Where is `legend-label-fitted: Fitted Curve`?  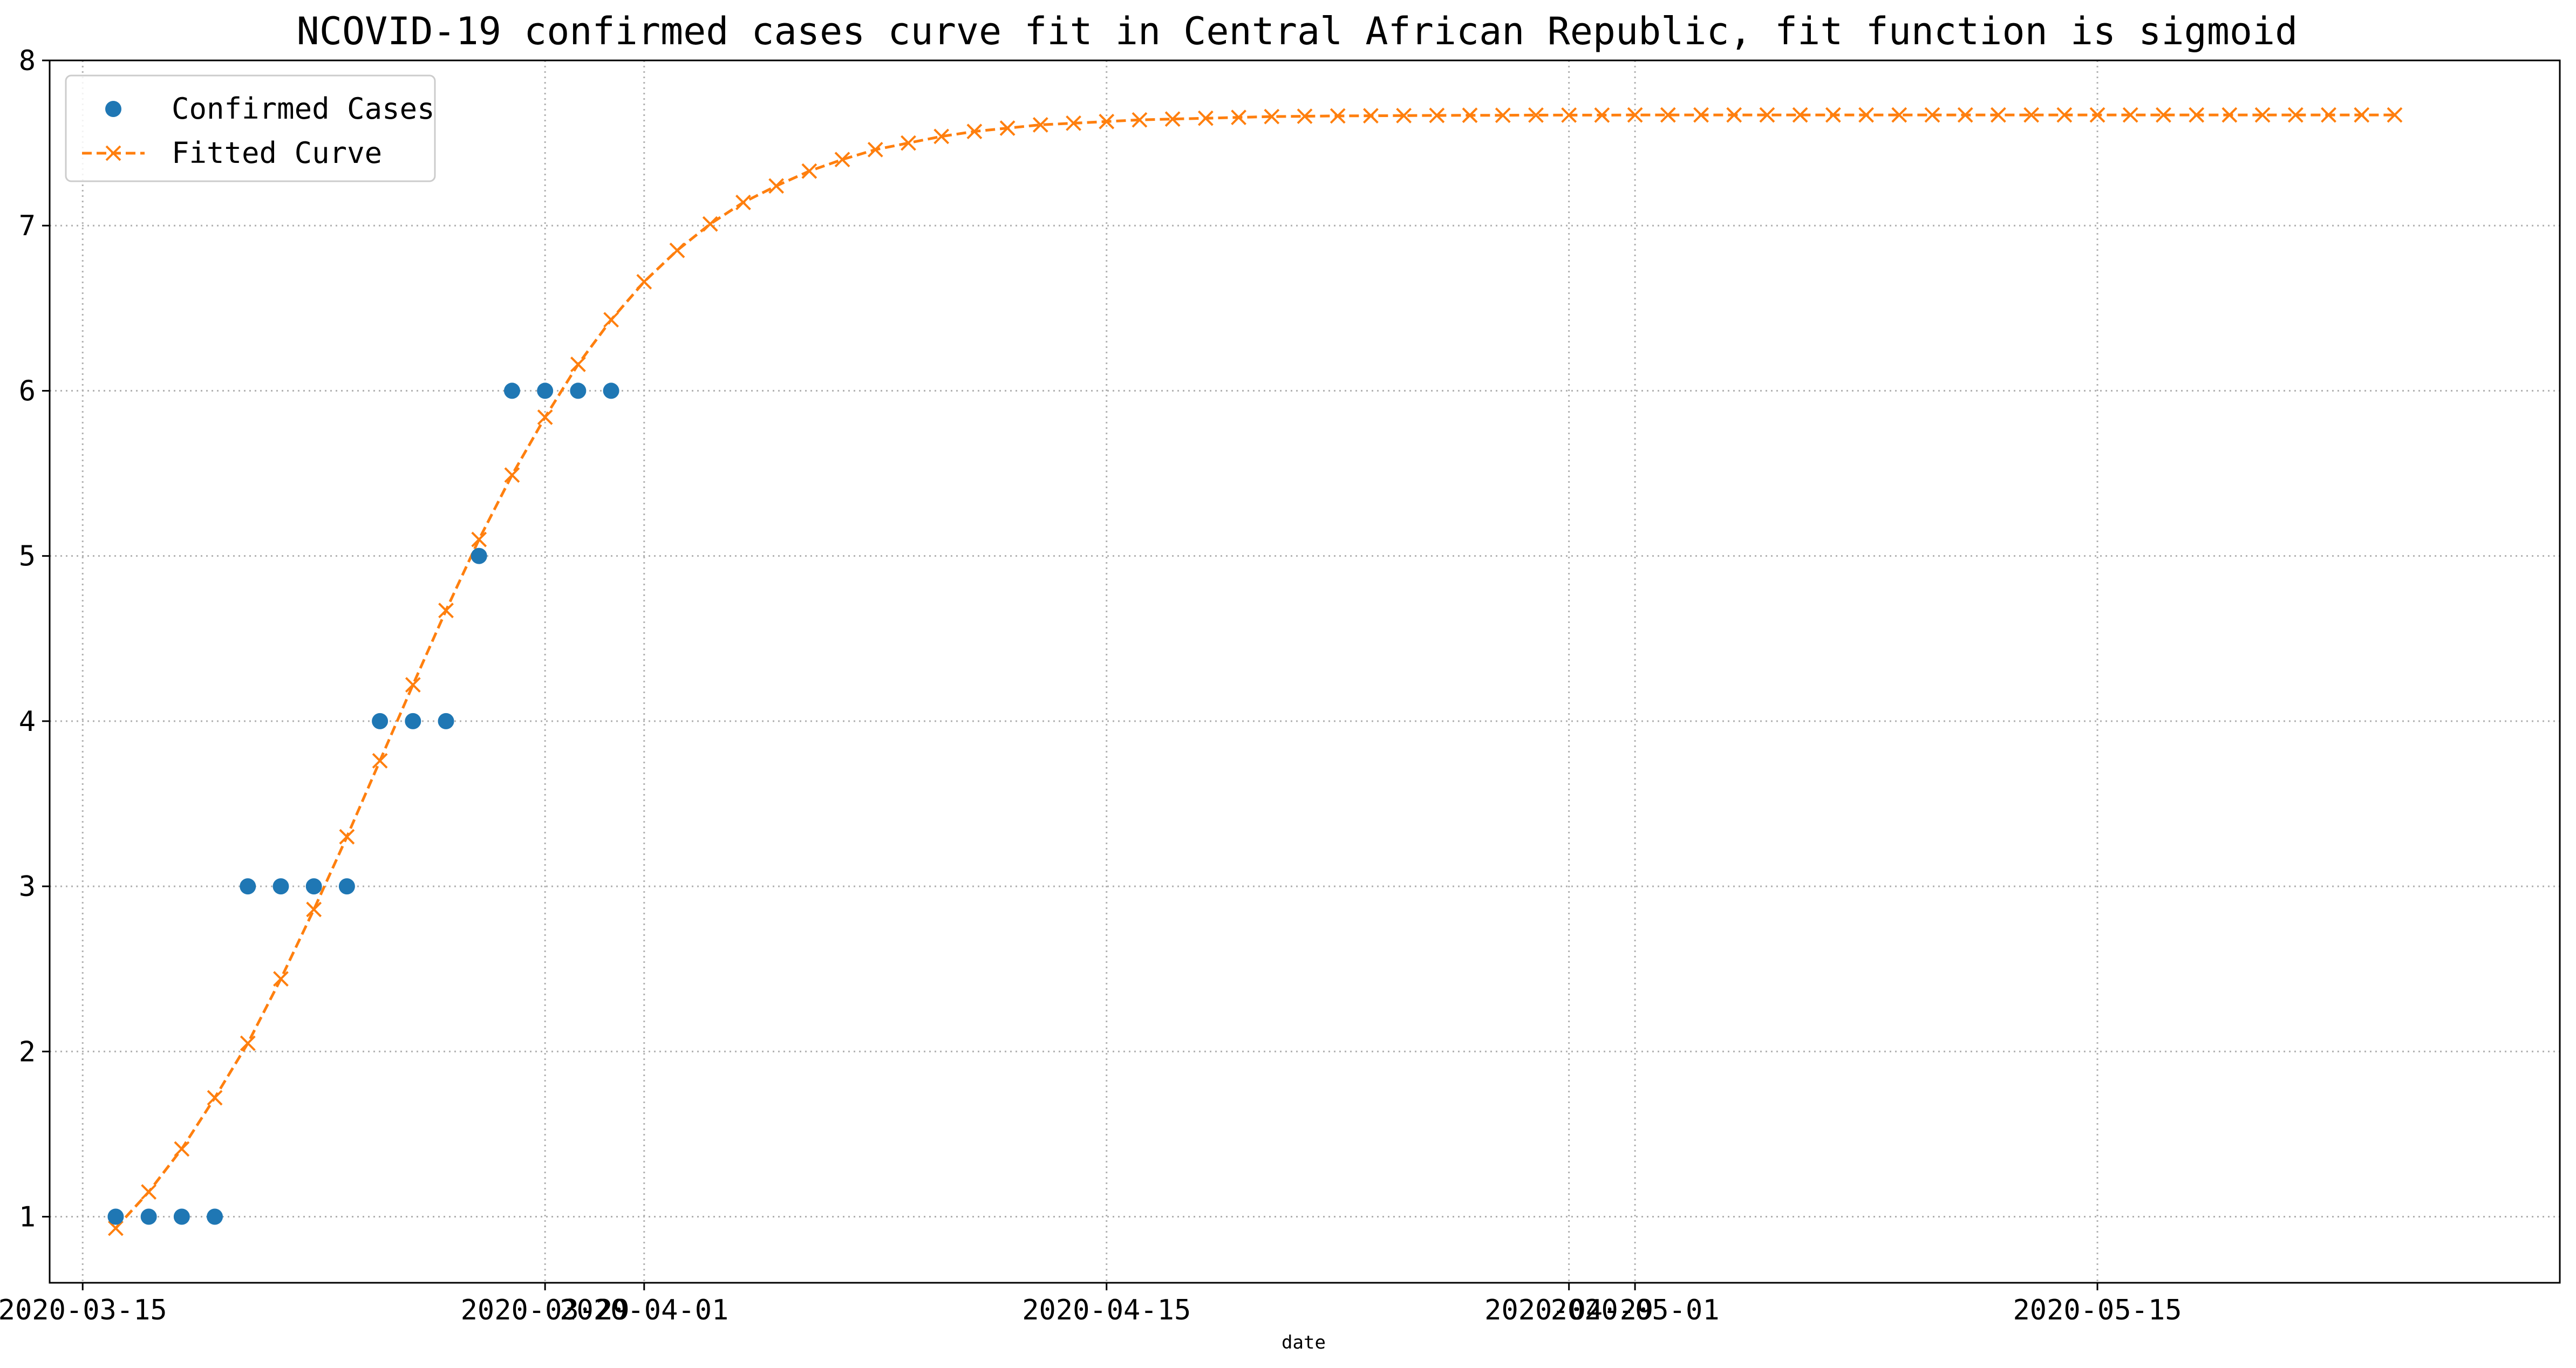 legend-label-fitted: Fitted Curve is located at coordinates (277, 153).